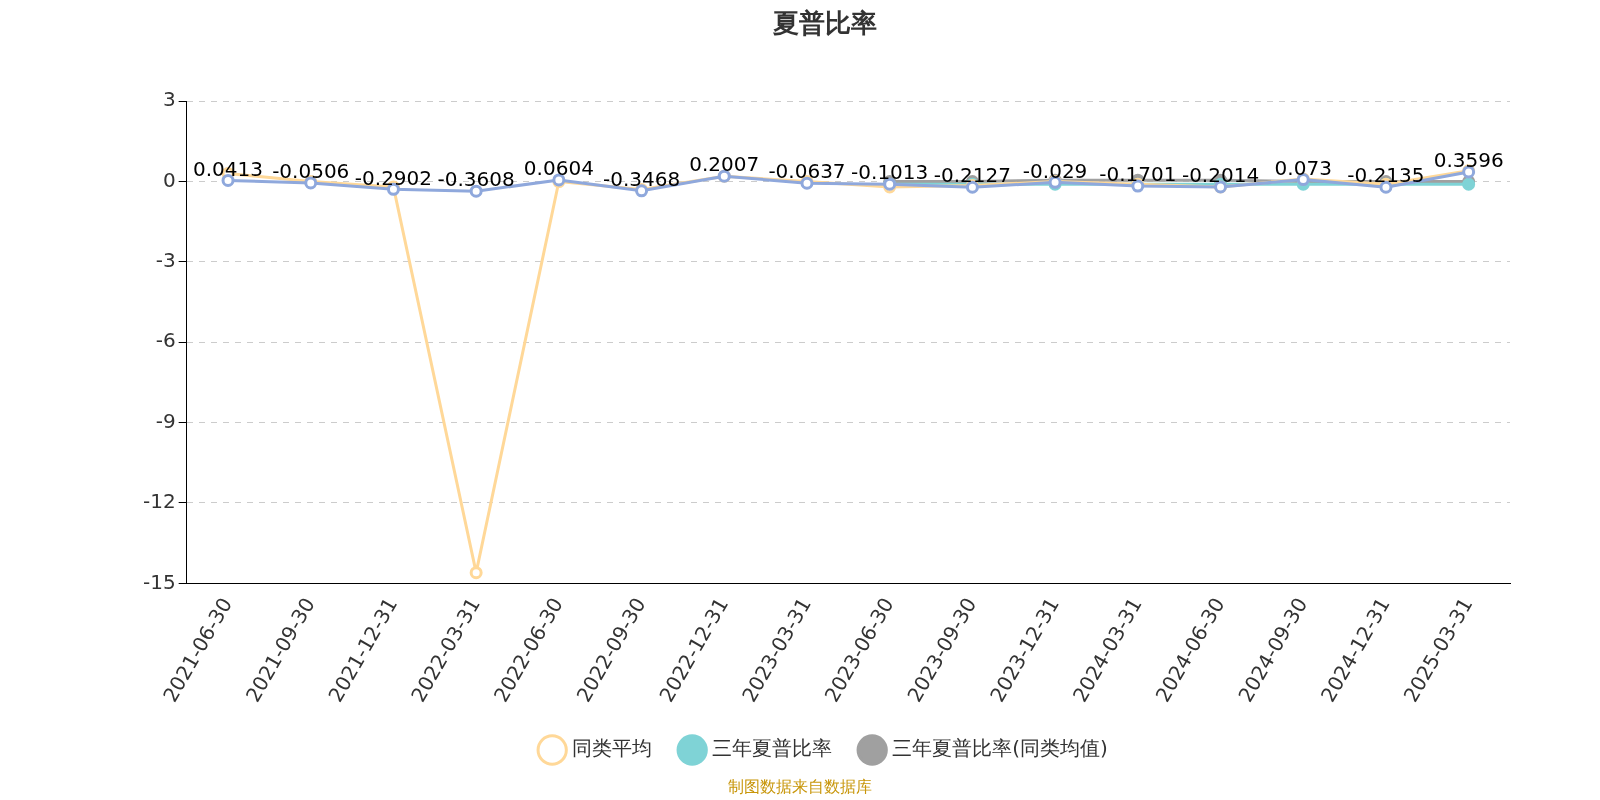  I want to click on data-label: -0.0637, so click(807, 171).